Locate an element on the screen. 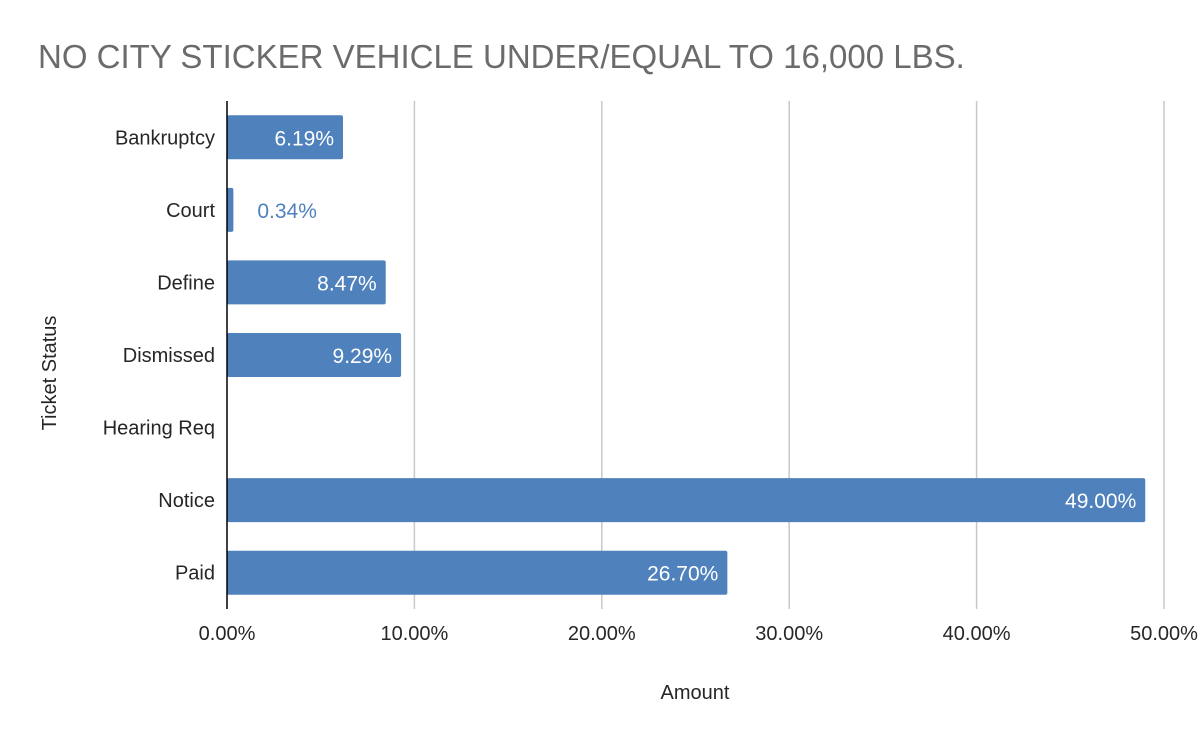 The height and width of the screenshot is (742, 1200). data-label-notice: 49.00% is located at coordinates (1100, 501).